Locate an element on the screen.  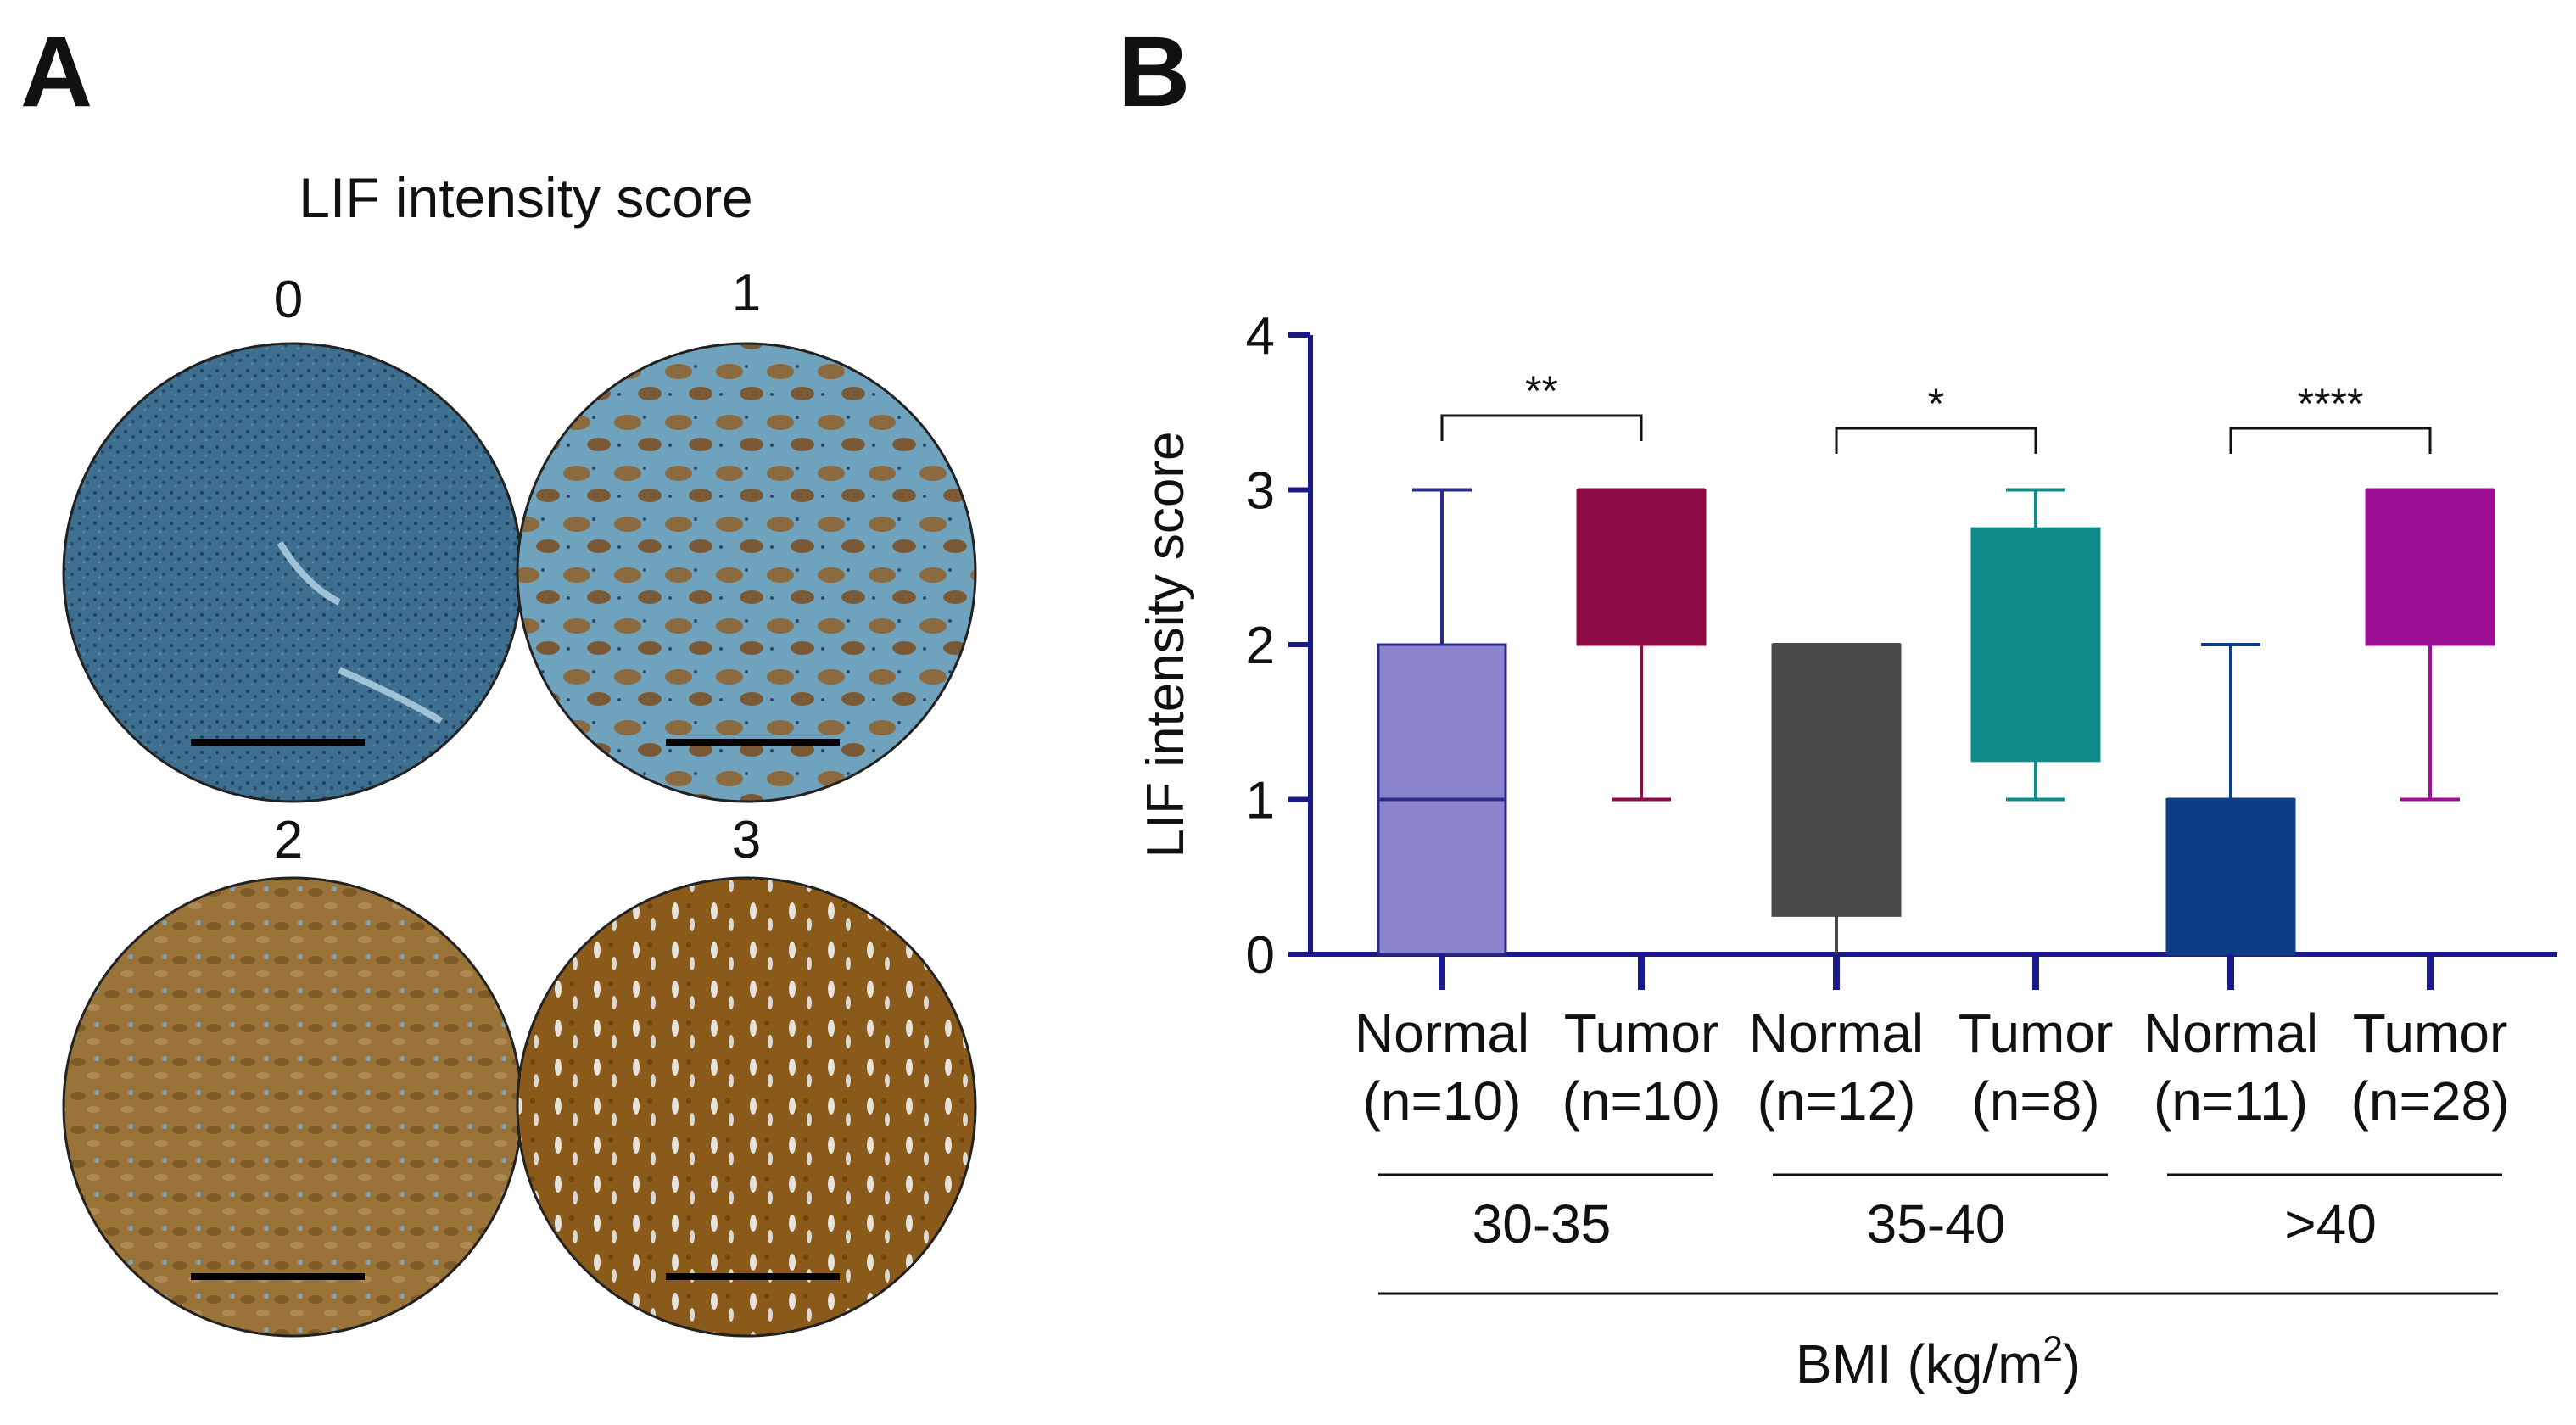
score-label-2: 2 is located at coordinates (288, 840).